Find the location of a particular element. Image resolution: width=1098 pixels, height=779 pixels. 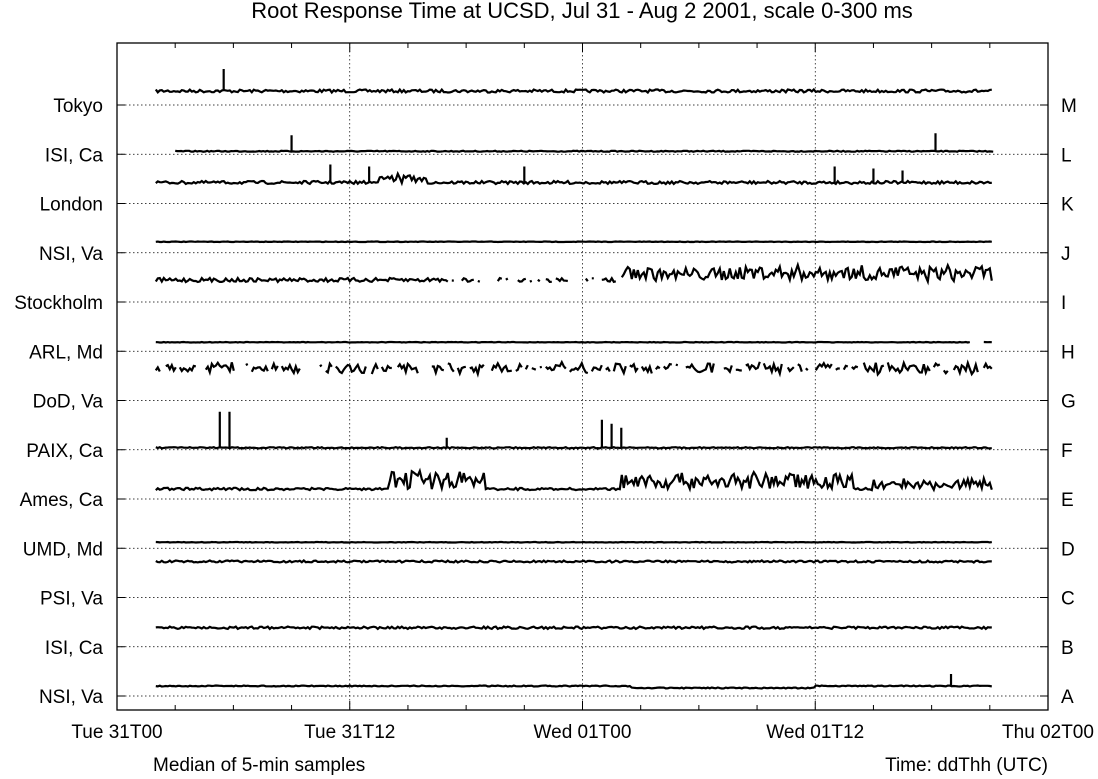

series-trace-m is located at coordinates (573, 91).